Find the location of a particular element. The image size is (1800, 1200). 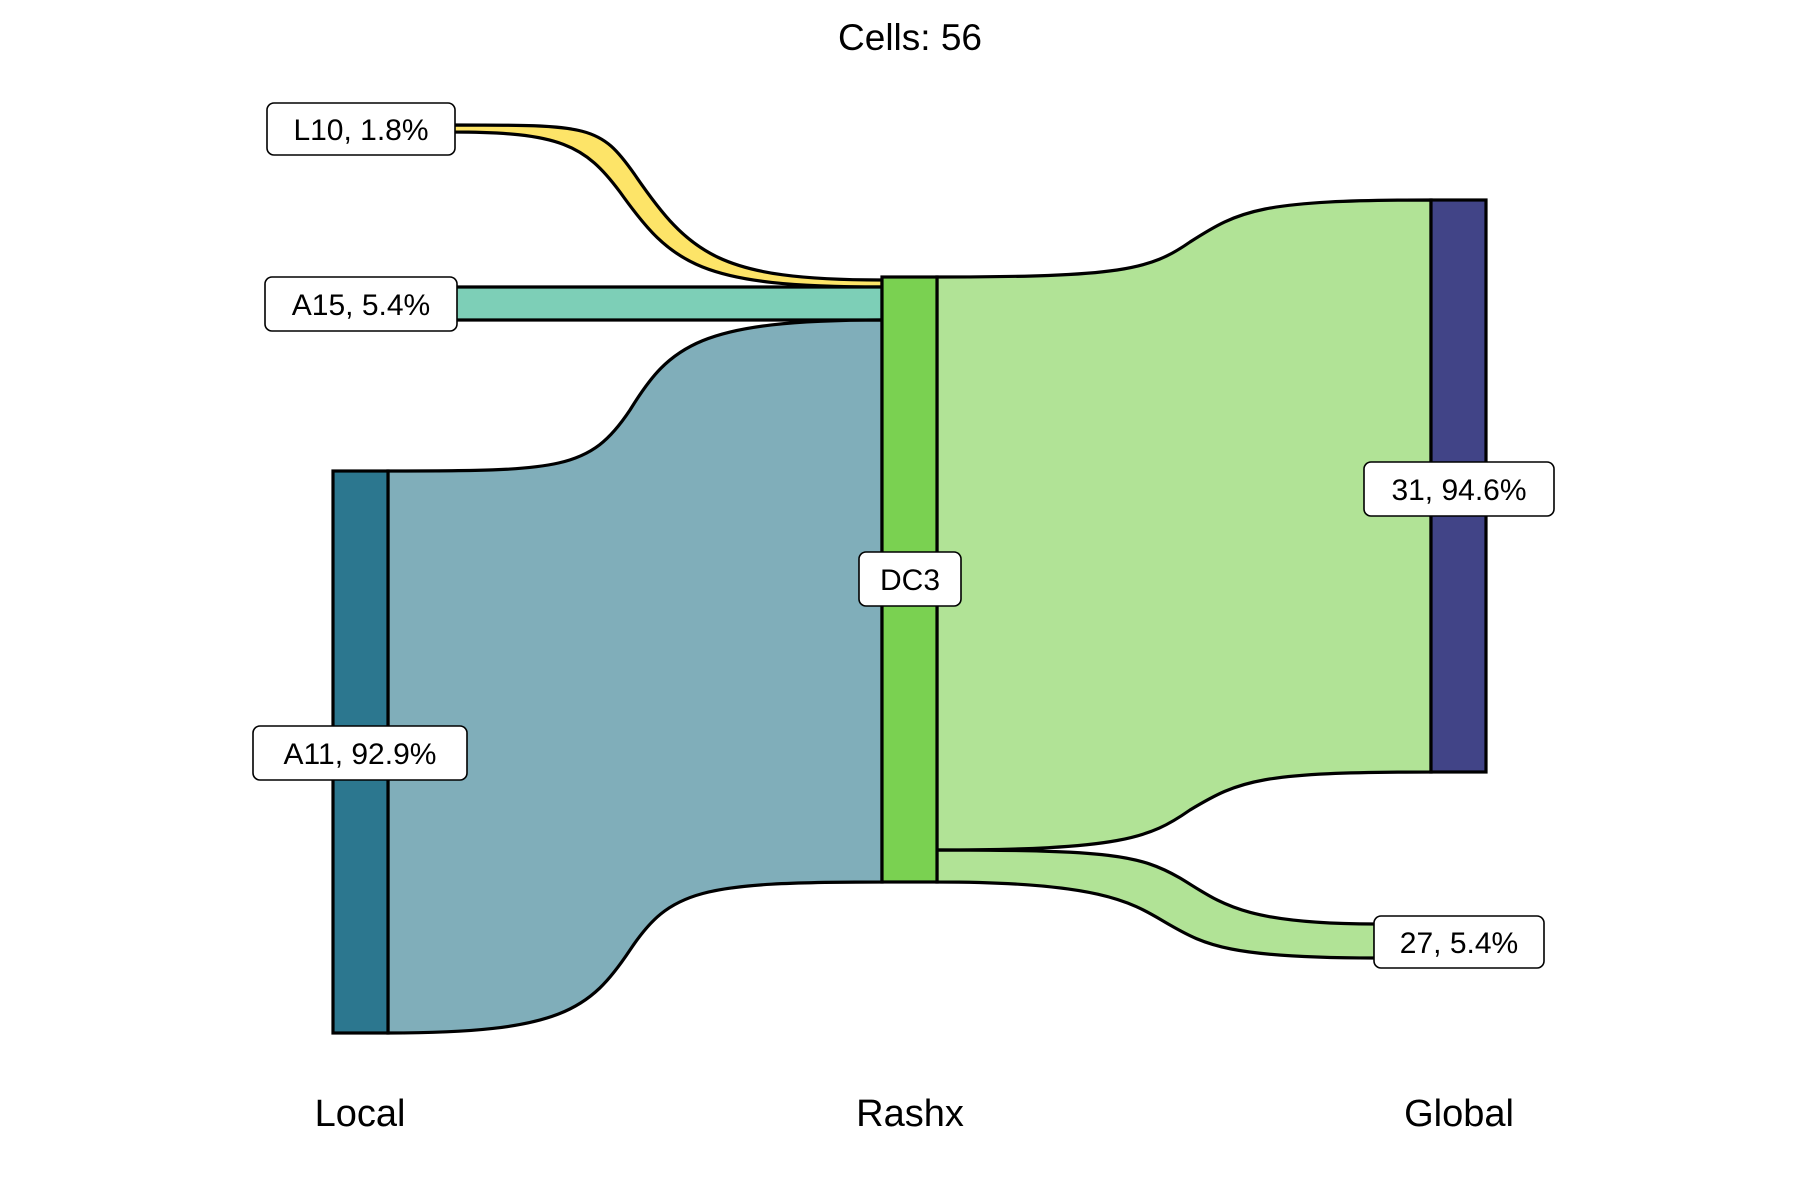

flow-l10-dc3 is located at coordinates (667, 206).